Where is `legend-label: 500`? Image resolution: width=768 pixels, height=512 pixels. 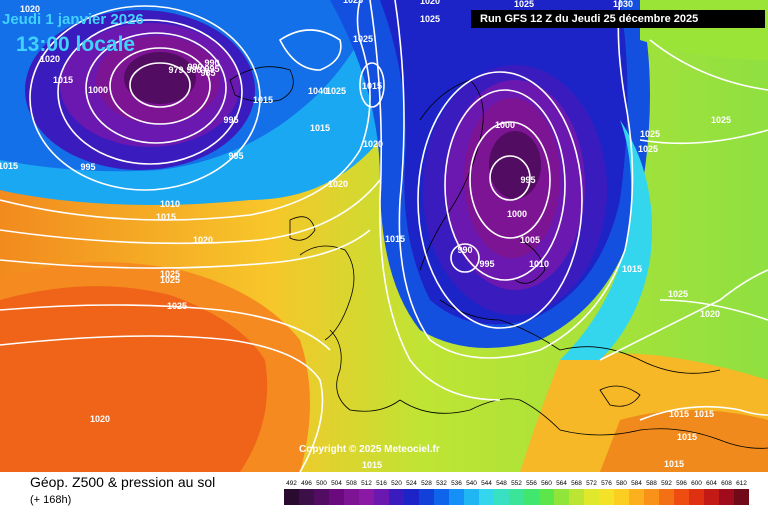
legend-label: 500 is located at coordinates (321, 483).